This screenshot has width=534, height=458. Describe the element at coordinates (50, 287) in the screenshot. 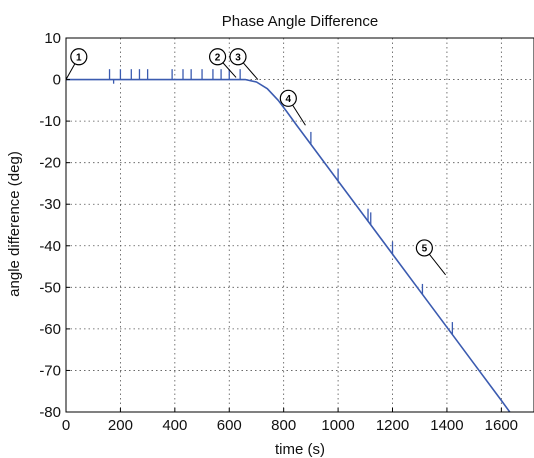

I see `y-tick-label: -50` at that location.